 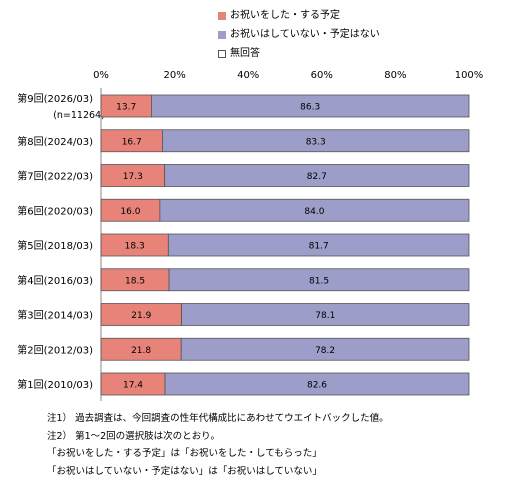 I want to click on x-tick-label: 60%, so click(x=322, y=75).